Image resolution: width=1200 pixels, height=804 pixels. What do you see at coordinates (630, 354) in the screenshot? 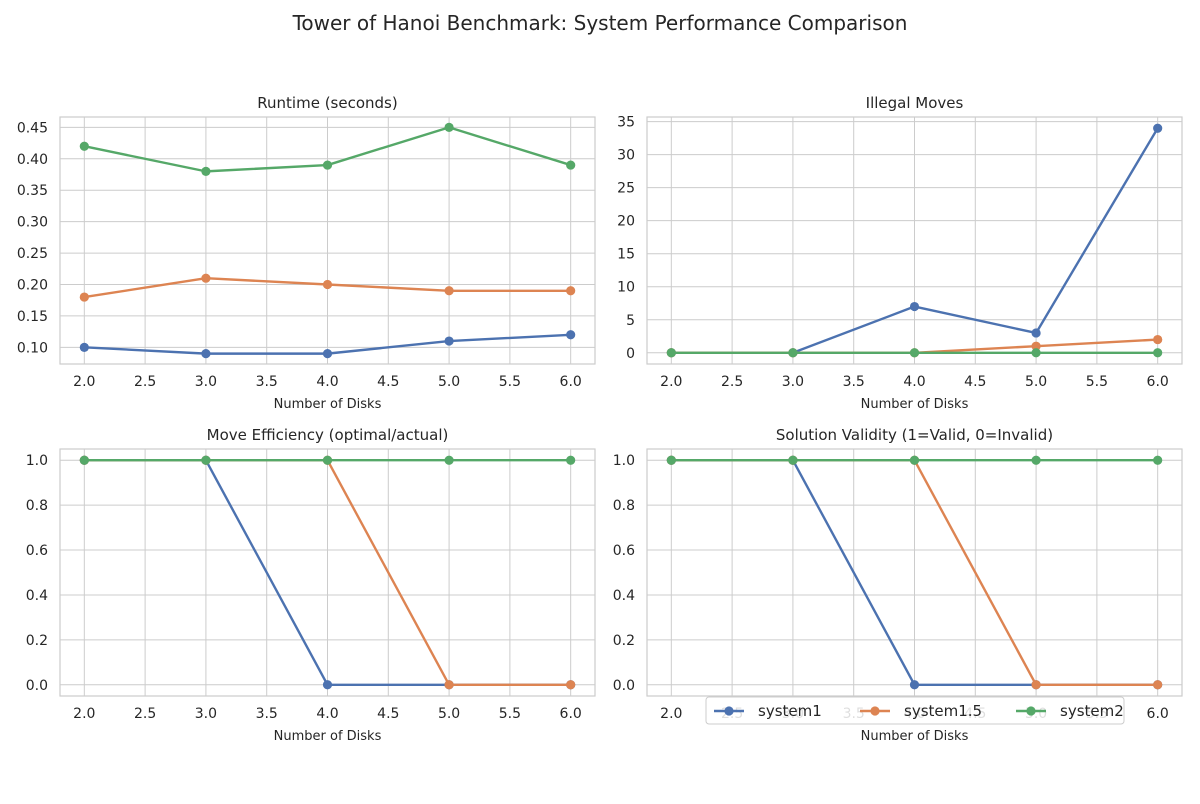
I see `y-tick-label: 0` at bounding box center [630, 354].